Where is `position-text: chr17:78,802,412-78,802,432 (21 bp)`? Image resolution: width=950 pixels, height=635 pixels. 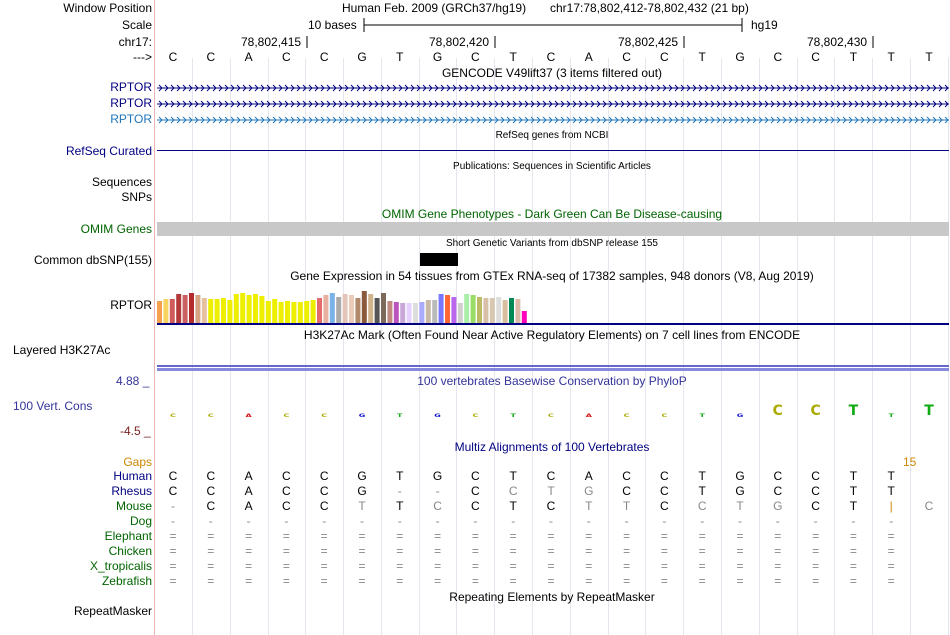 position-text: chr17:78,802,412-78,802,432 (21 bp) is located at coordinates (649, 8).